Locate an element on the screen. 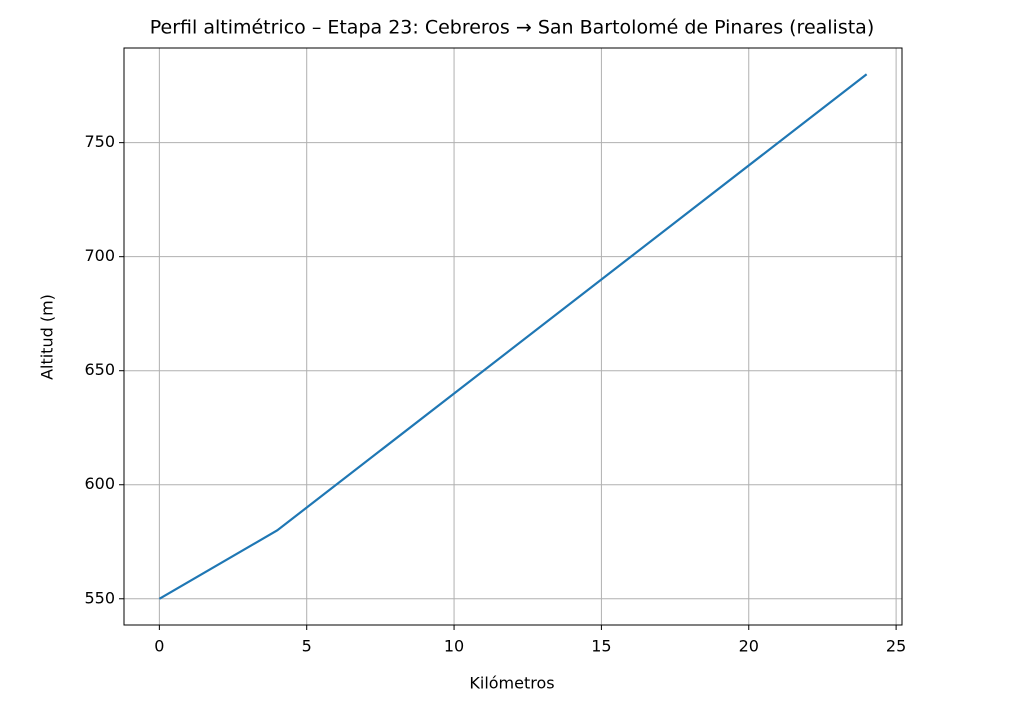 This screenshot has height=709, width=1024. x-tick-label: 10 is located at coordinates (454, 646).